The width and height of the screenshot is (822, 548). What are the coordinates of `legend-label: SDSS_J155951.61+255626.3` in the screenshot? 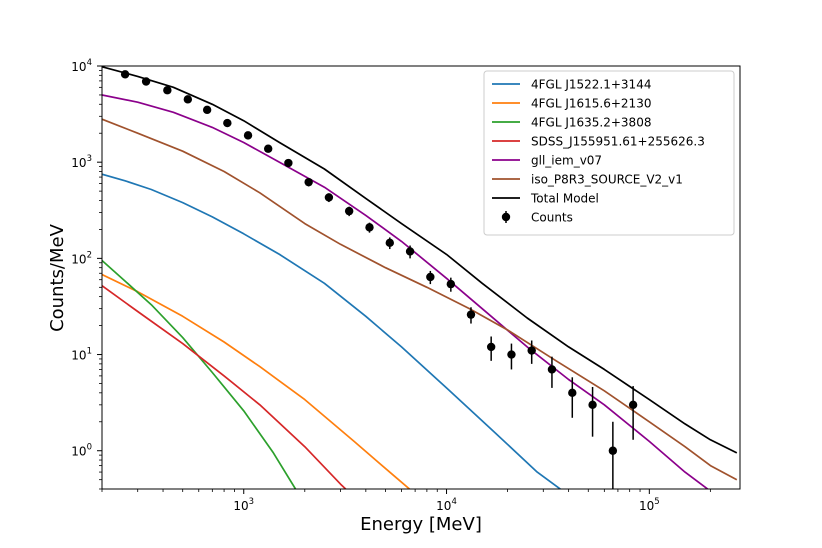 It's located at (618, 142).